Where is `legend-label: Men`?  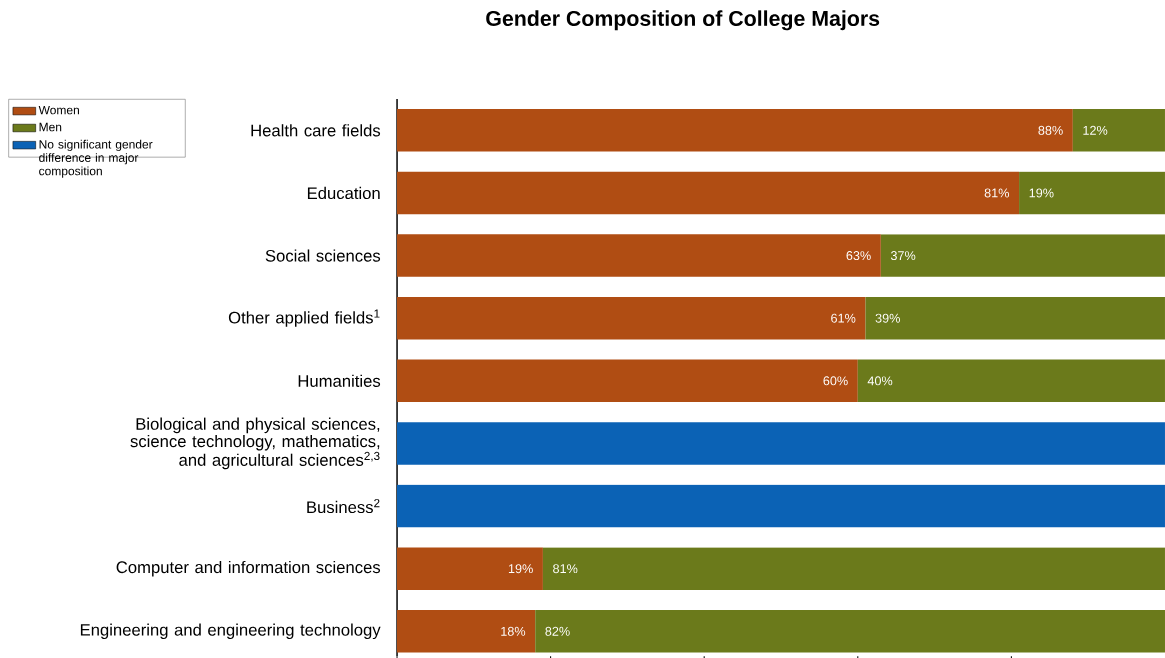
legend-label: Men is located at coordinates (50, 127).